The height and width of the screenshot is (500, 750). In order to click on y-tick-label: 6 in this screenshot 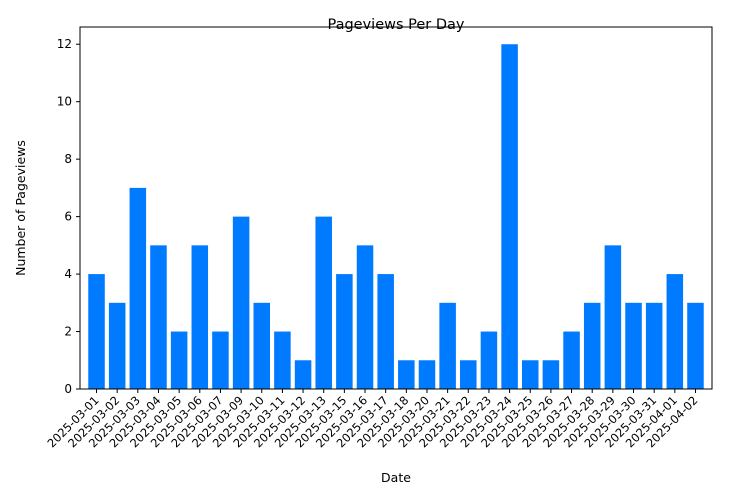, I will do `click(68, 217)`.